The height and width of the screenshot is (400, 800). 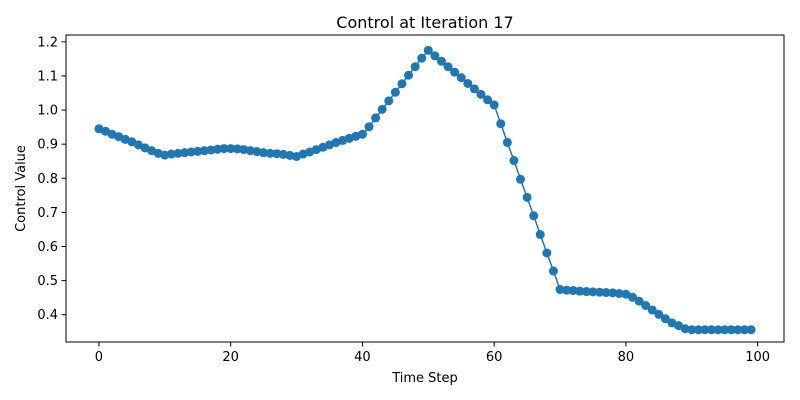 What do you see at coordinates (362, 357) in the screenshot?
I see `x-tick-label: 40` at bounding box center [362, 357].